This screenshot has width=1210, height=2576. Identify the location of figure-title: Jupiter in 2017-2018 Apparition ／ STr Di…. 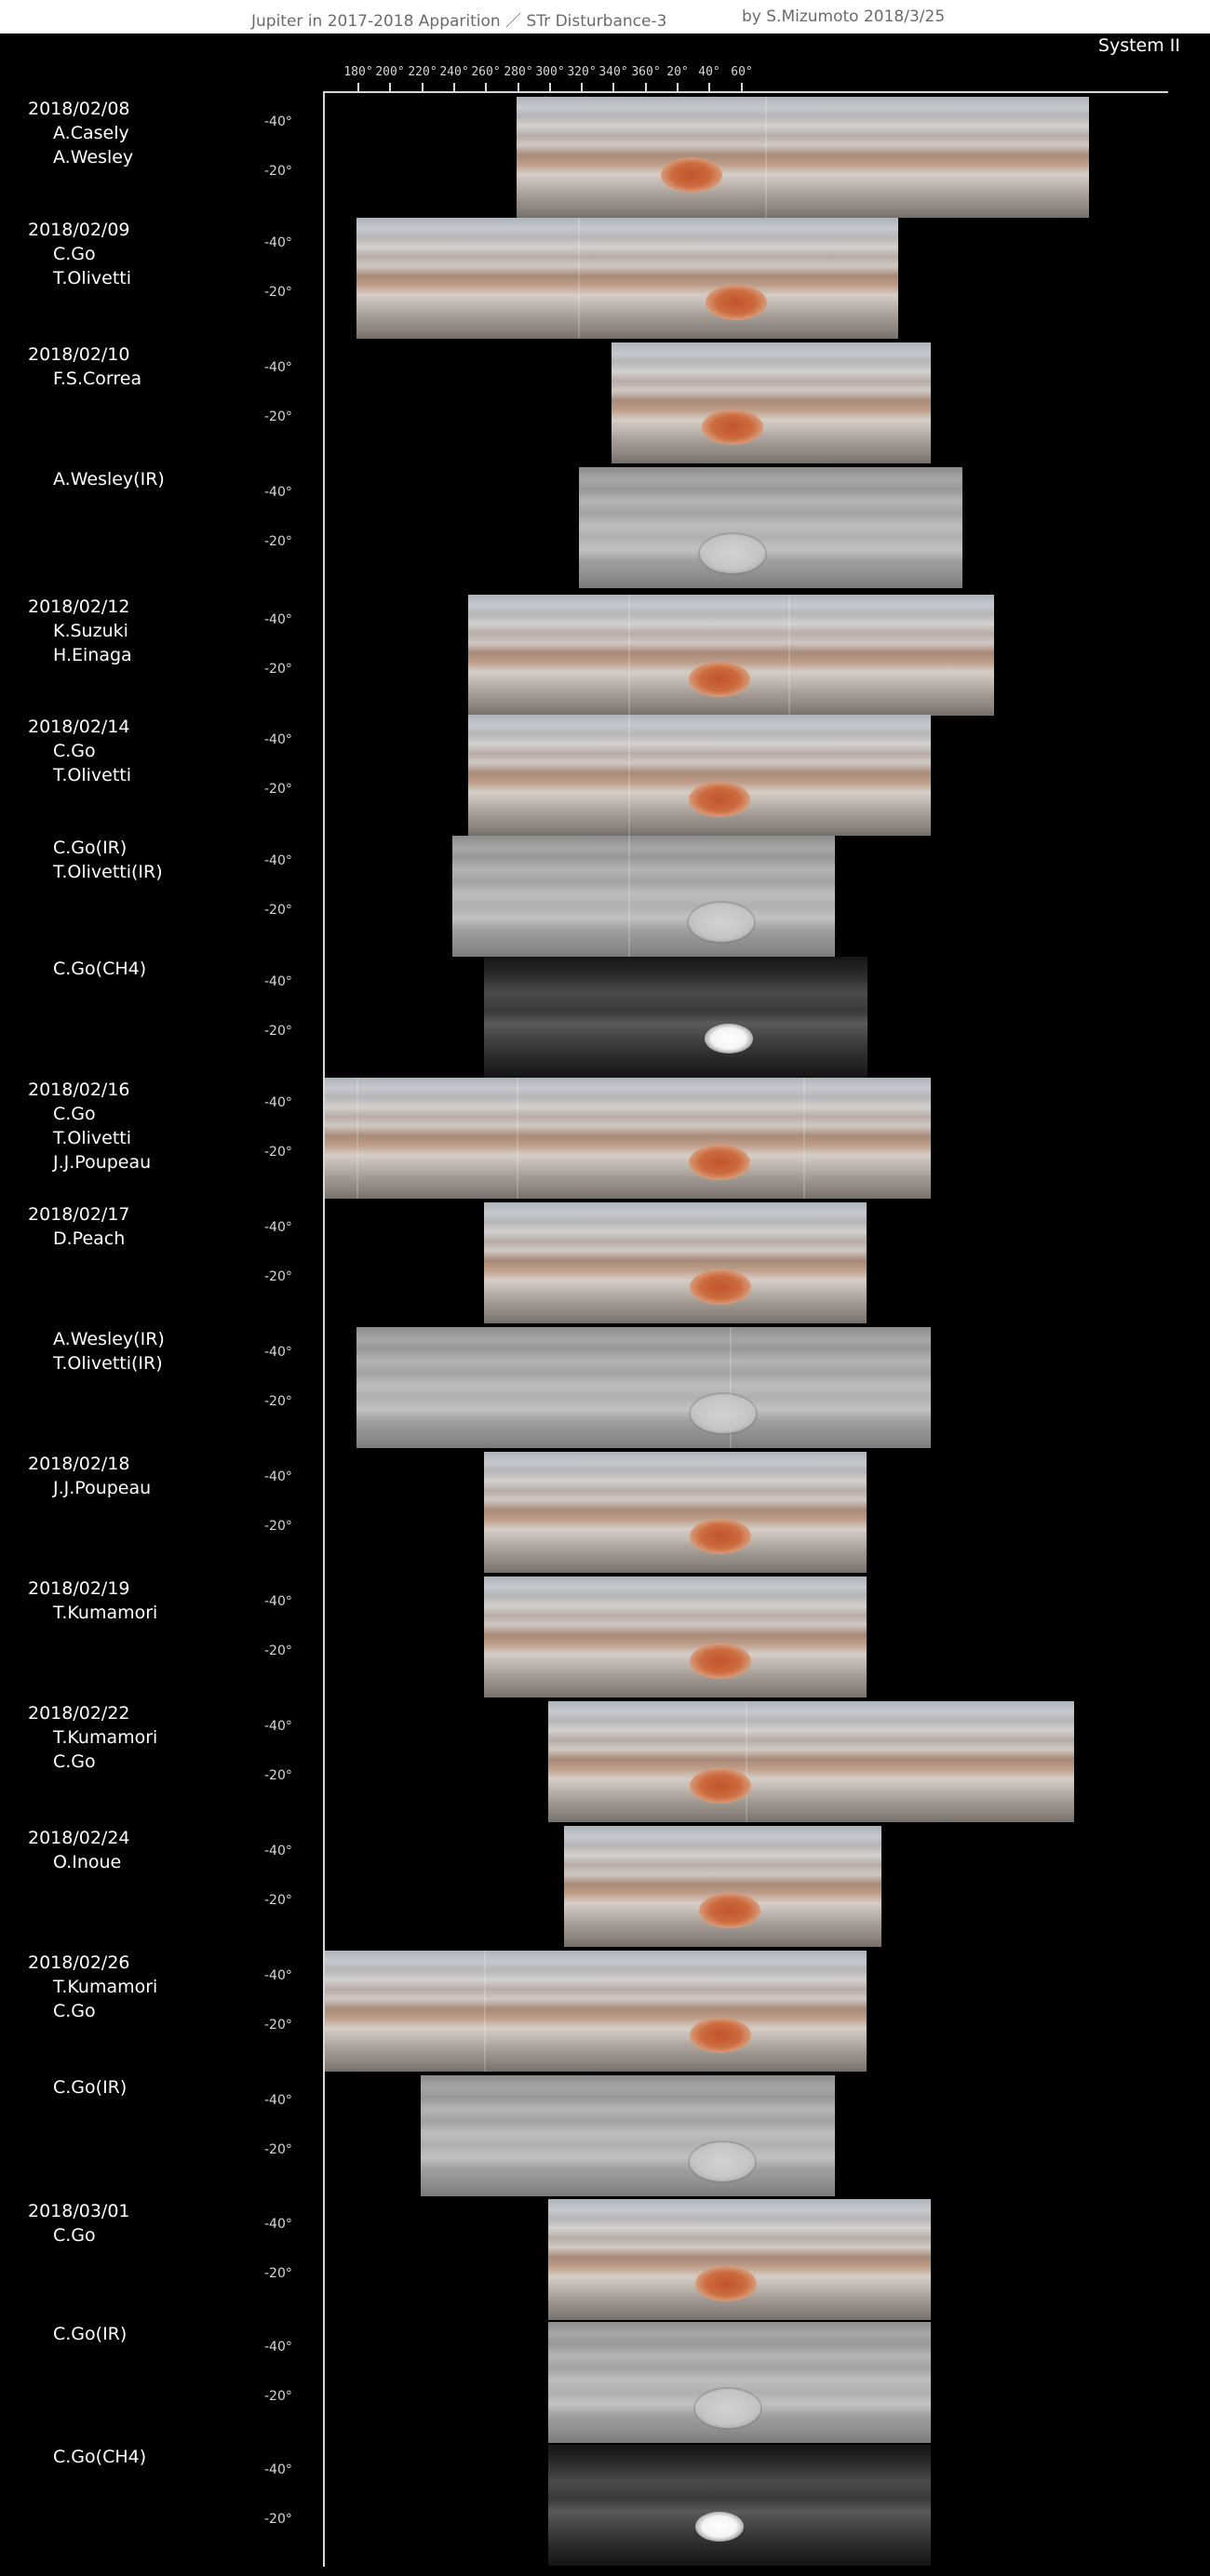
(459, 21).